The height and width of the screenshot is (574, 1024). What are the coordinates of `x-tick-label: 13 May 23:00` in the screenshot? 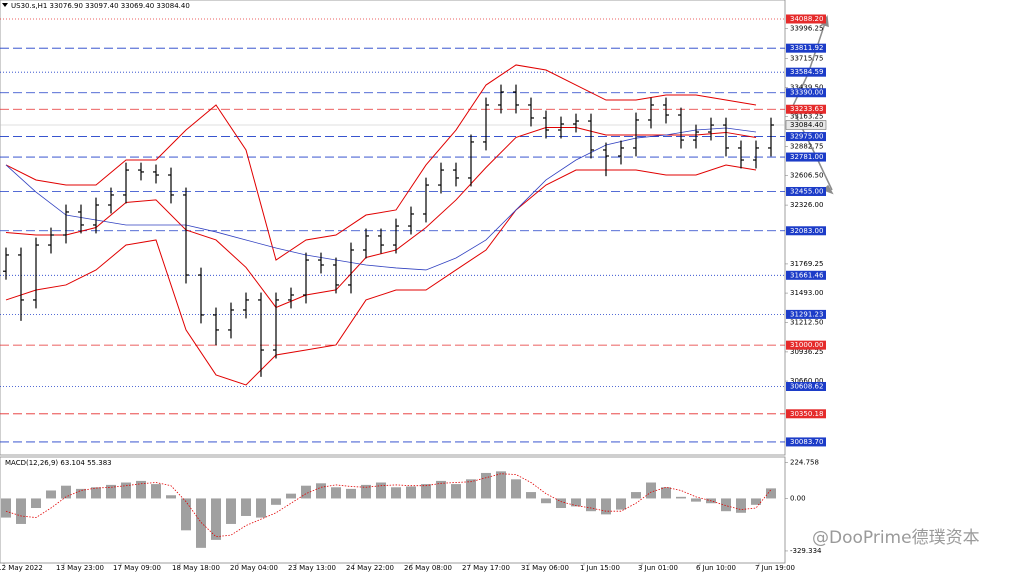 It's located at (80, 568).